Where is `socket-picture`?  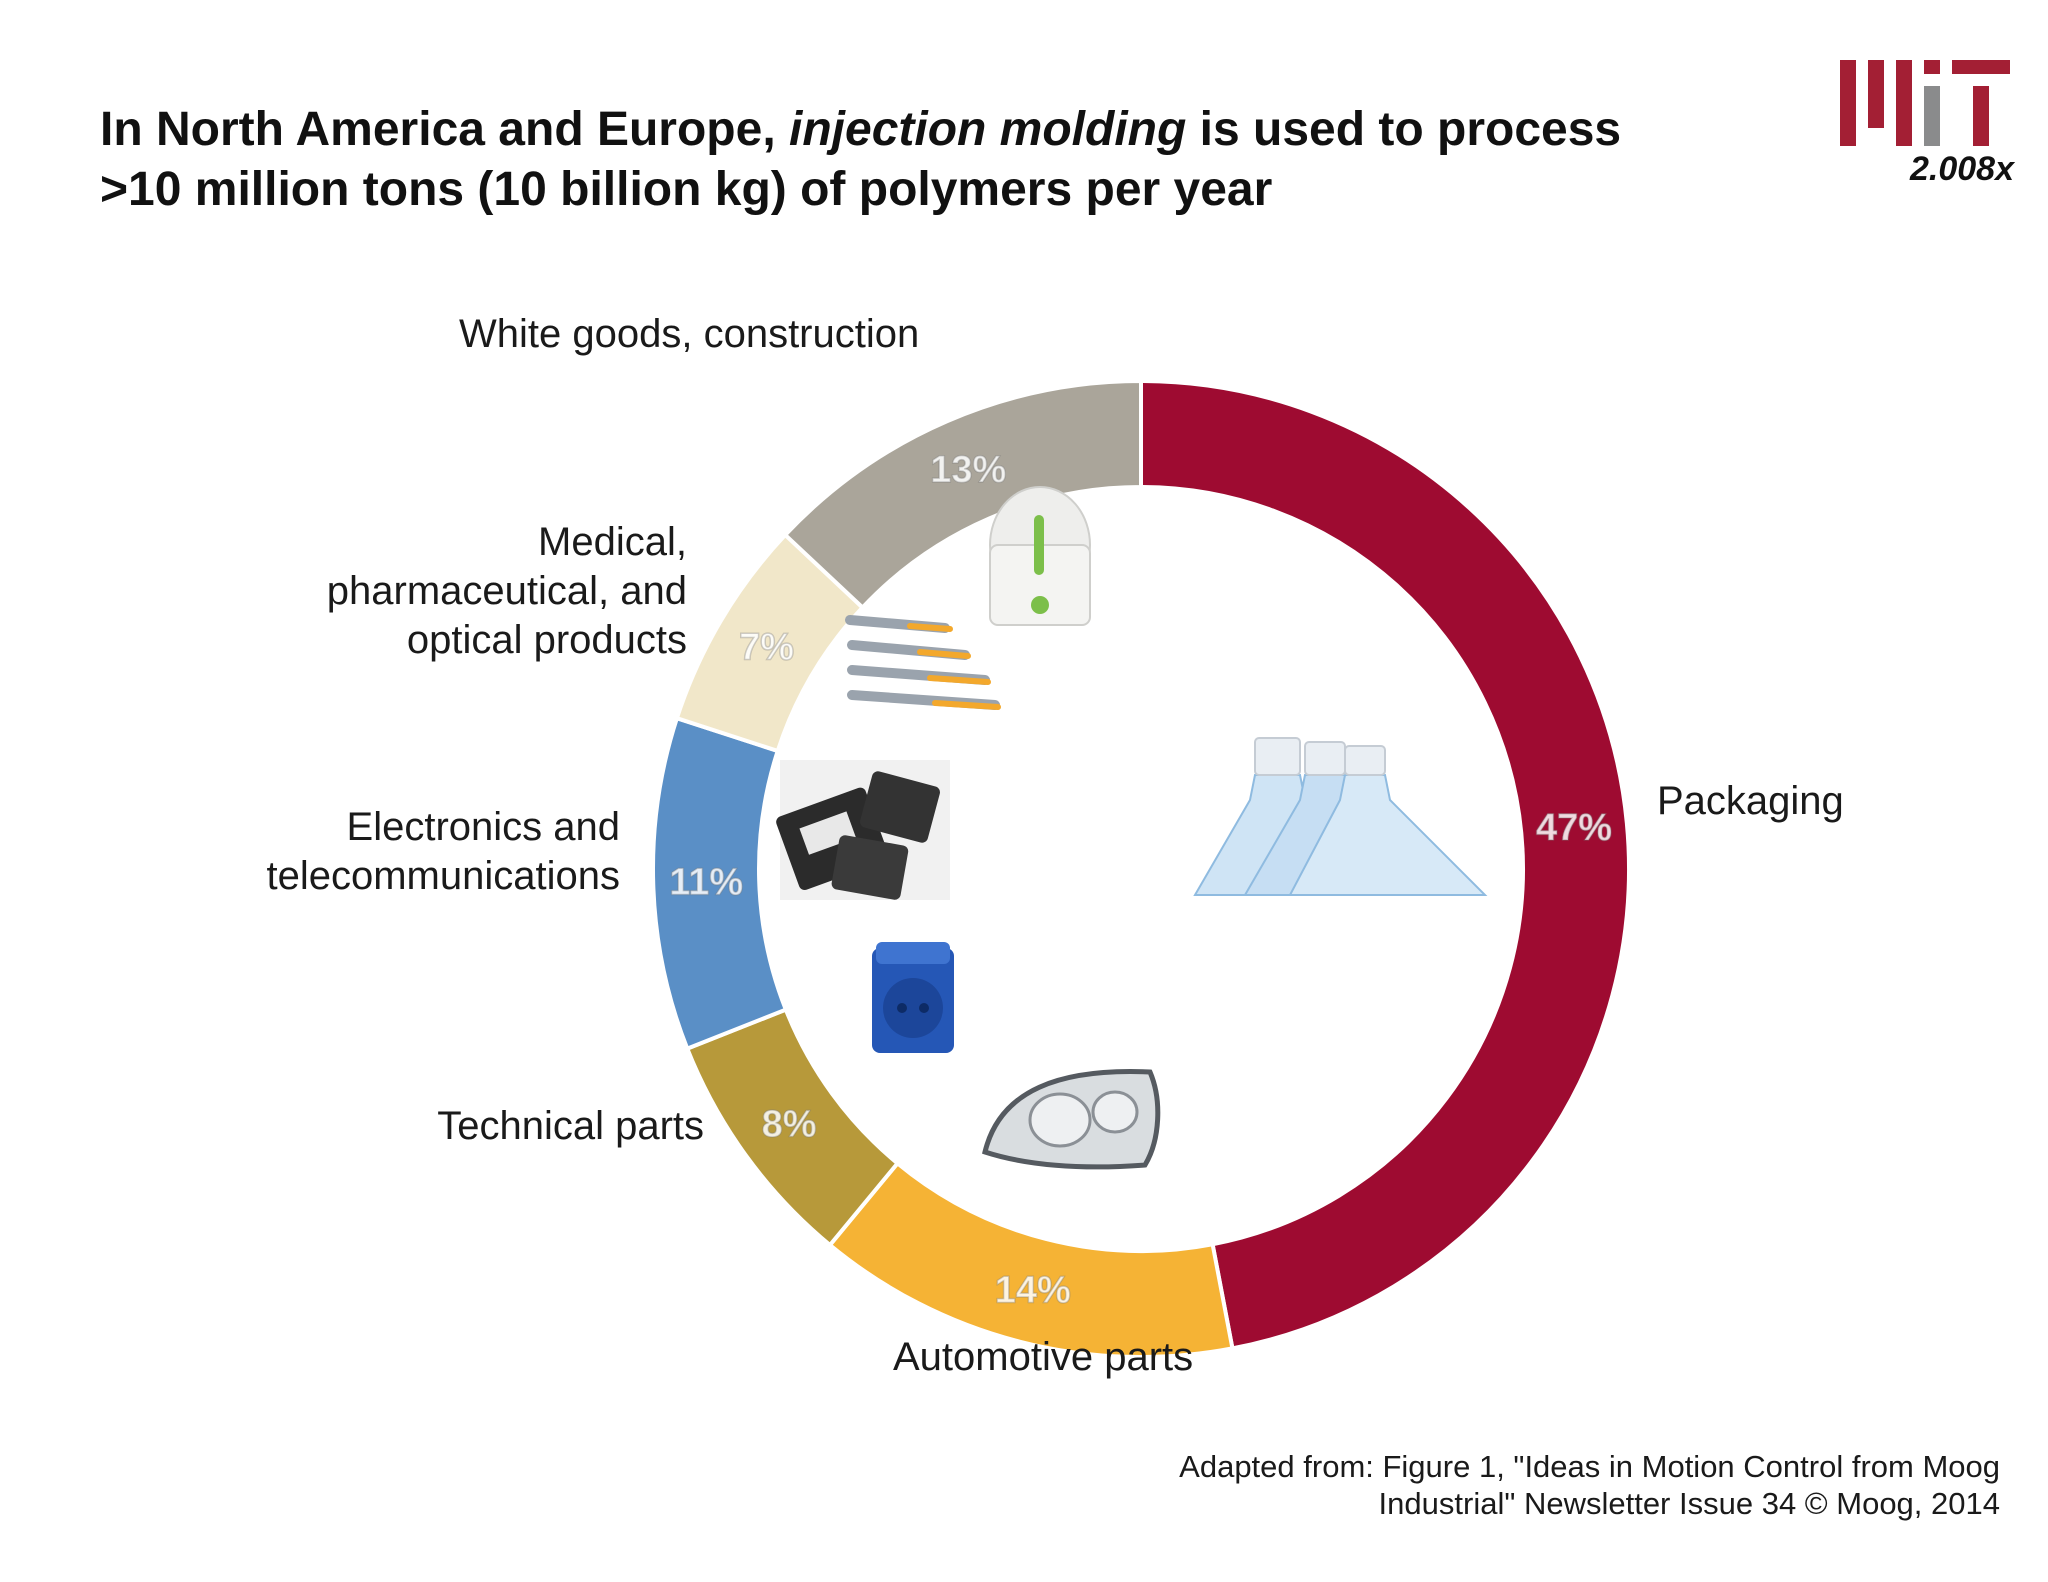
socket-picture is located at coordinates (913, 997).